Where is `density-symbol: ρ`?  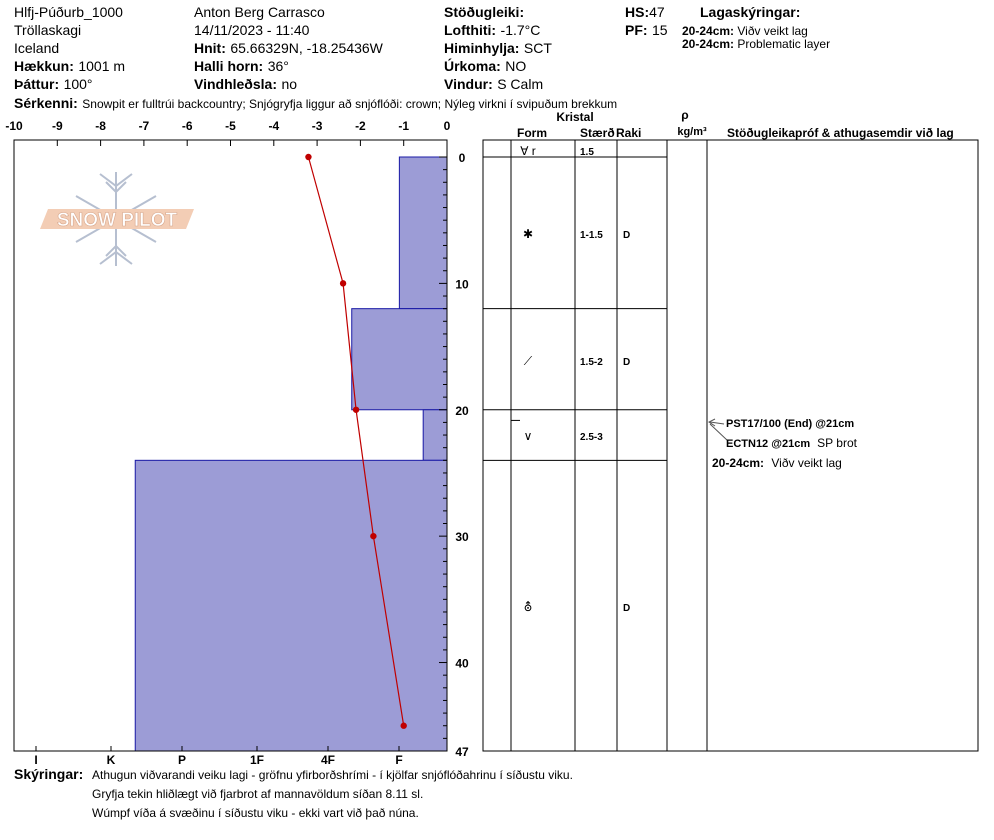
density-symbol: ρ is located at coordinates (684, 115).